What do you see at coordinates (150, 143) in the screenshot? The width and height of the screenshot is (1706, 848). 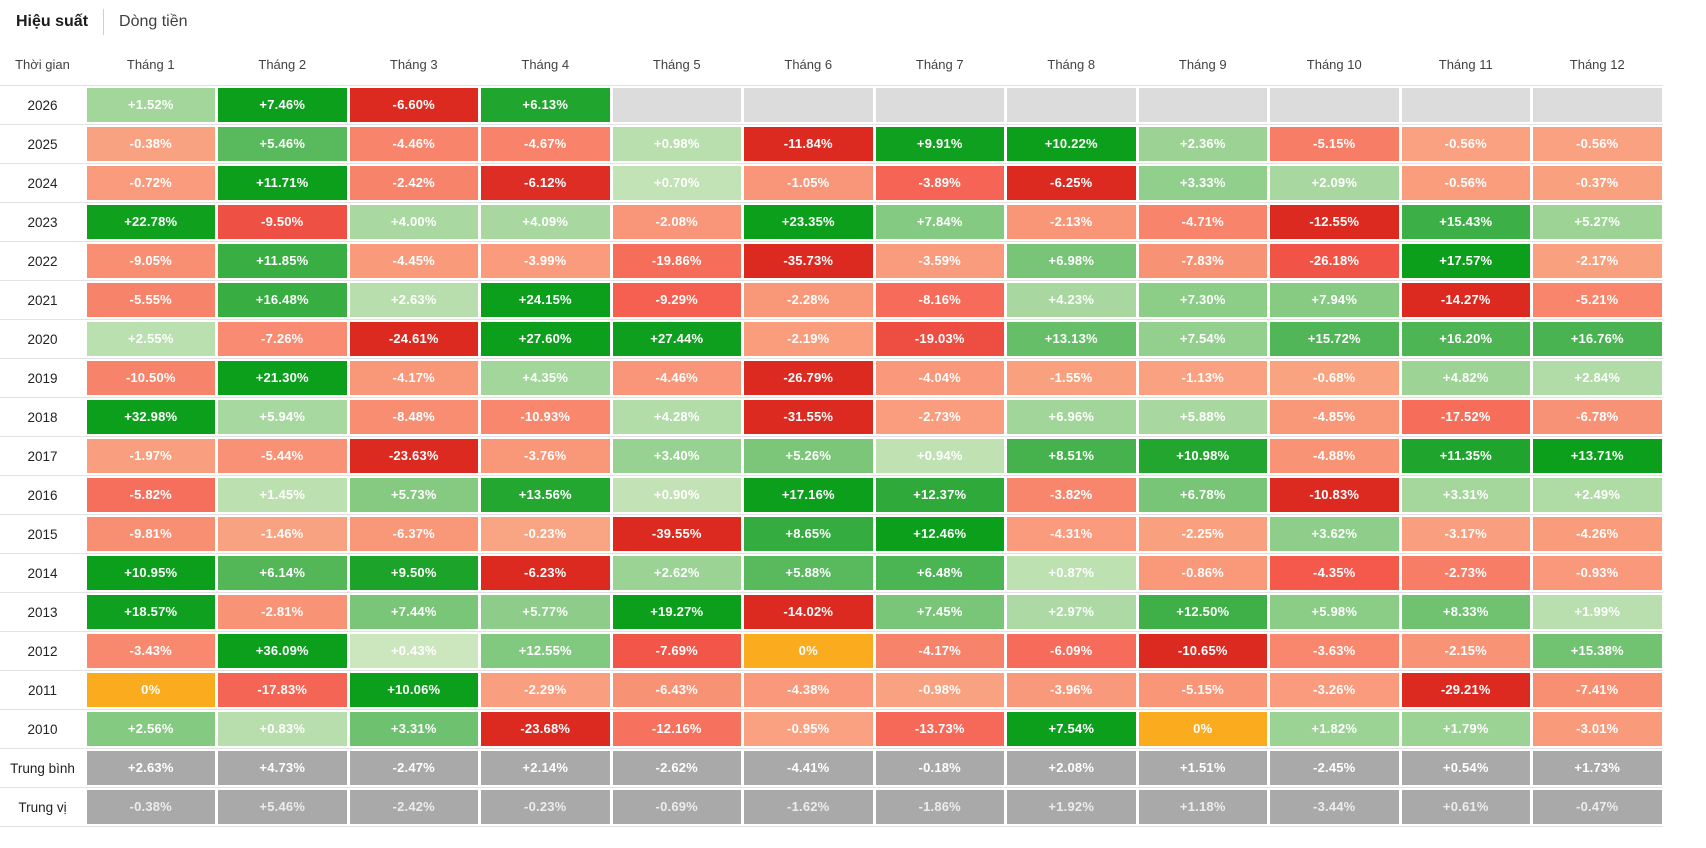 I see `heatmap-chip: -0.38%` at bounding box center [150, 143].